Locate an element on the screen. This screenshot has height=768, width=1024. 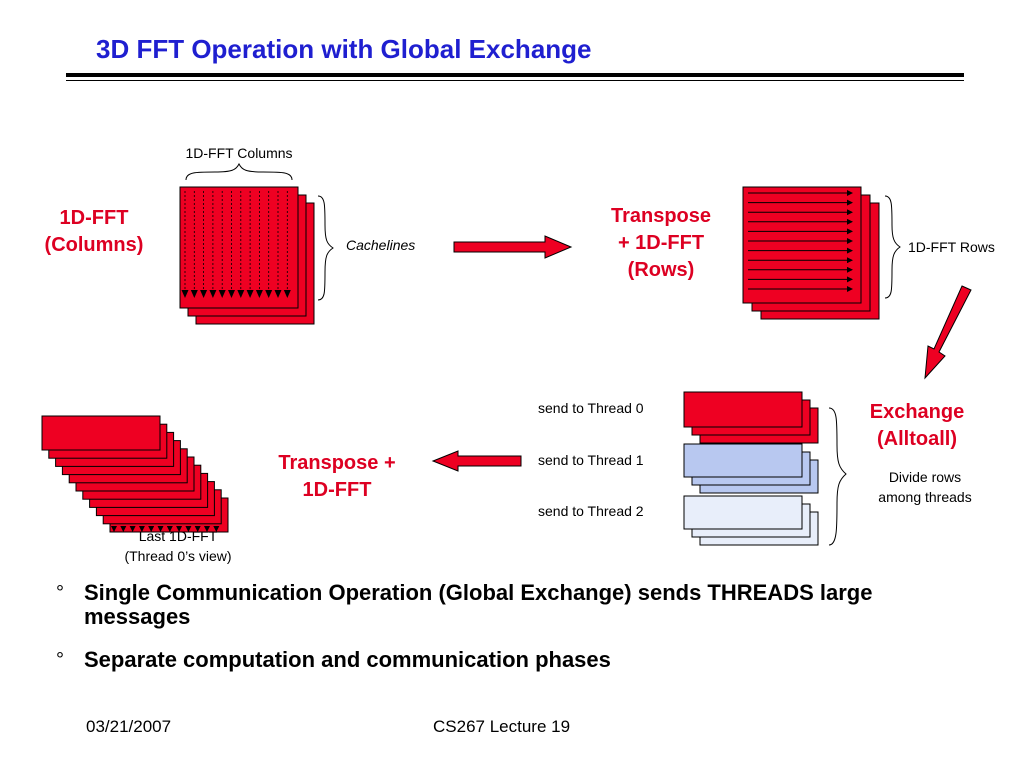
title-rule-thin is located at coordinates (515, 80).